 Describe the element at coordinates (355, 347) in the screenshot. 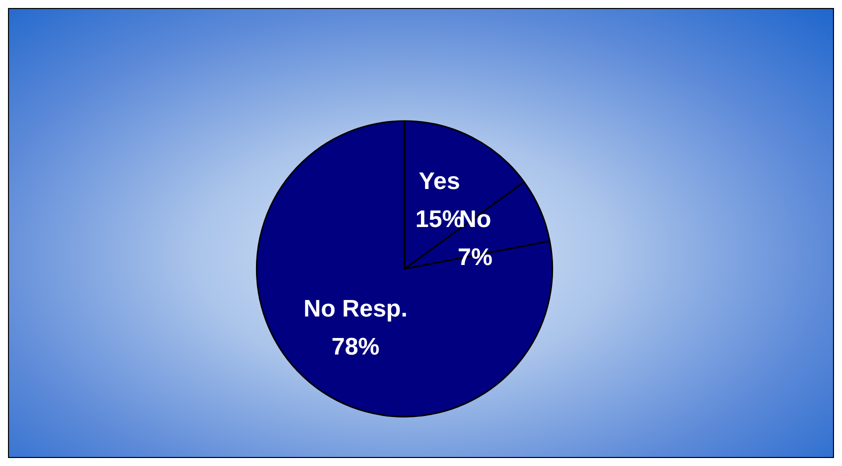

I see `data-label: 78%` at that location.